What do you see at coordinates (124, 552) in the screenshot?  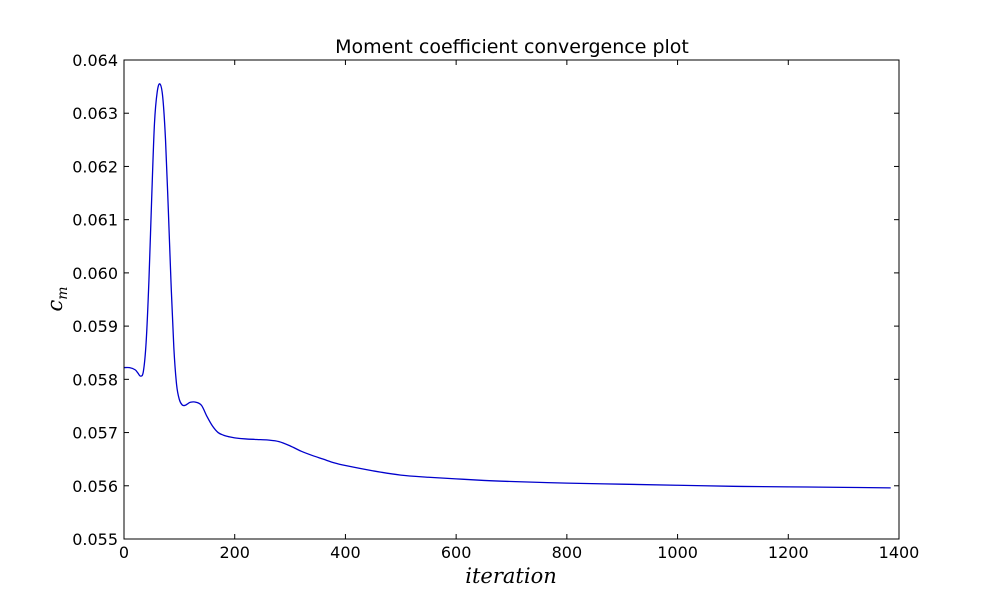 I see `x-tick-label: 0` at bounding box center [124, 552].